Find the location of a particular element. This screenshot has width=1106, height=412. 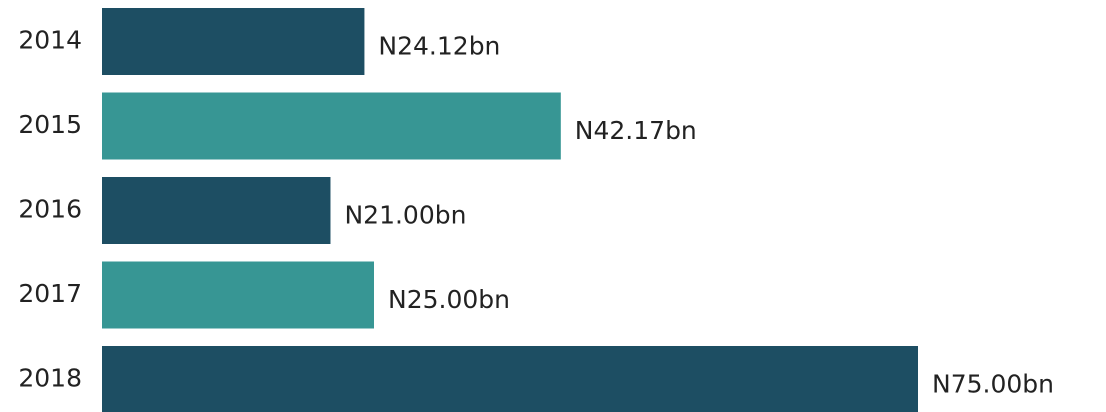

value-label: N75.00bn is located at coordinates (993, 384).